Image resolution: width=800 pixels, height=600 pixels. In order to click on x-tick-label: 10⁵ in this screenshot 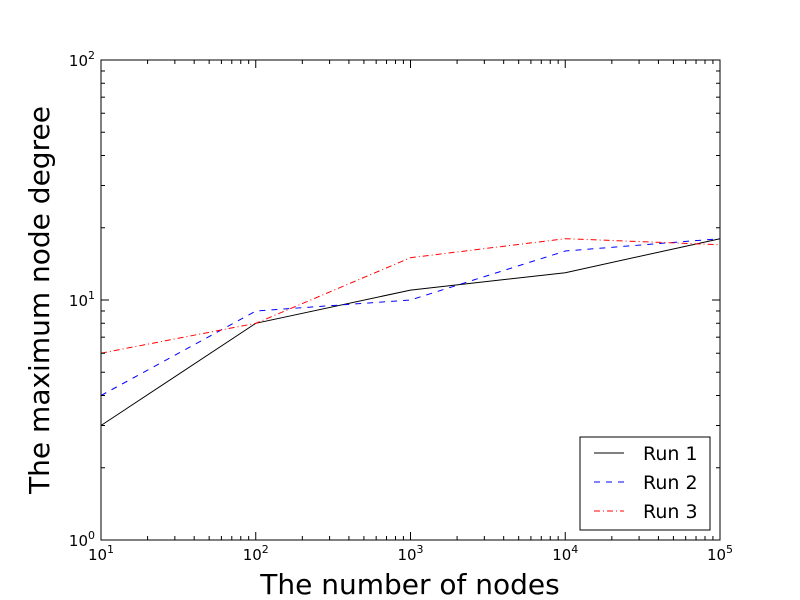, I will do `click(720, 553)`.